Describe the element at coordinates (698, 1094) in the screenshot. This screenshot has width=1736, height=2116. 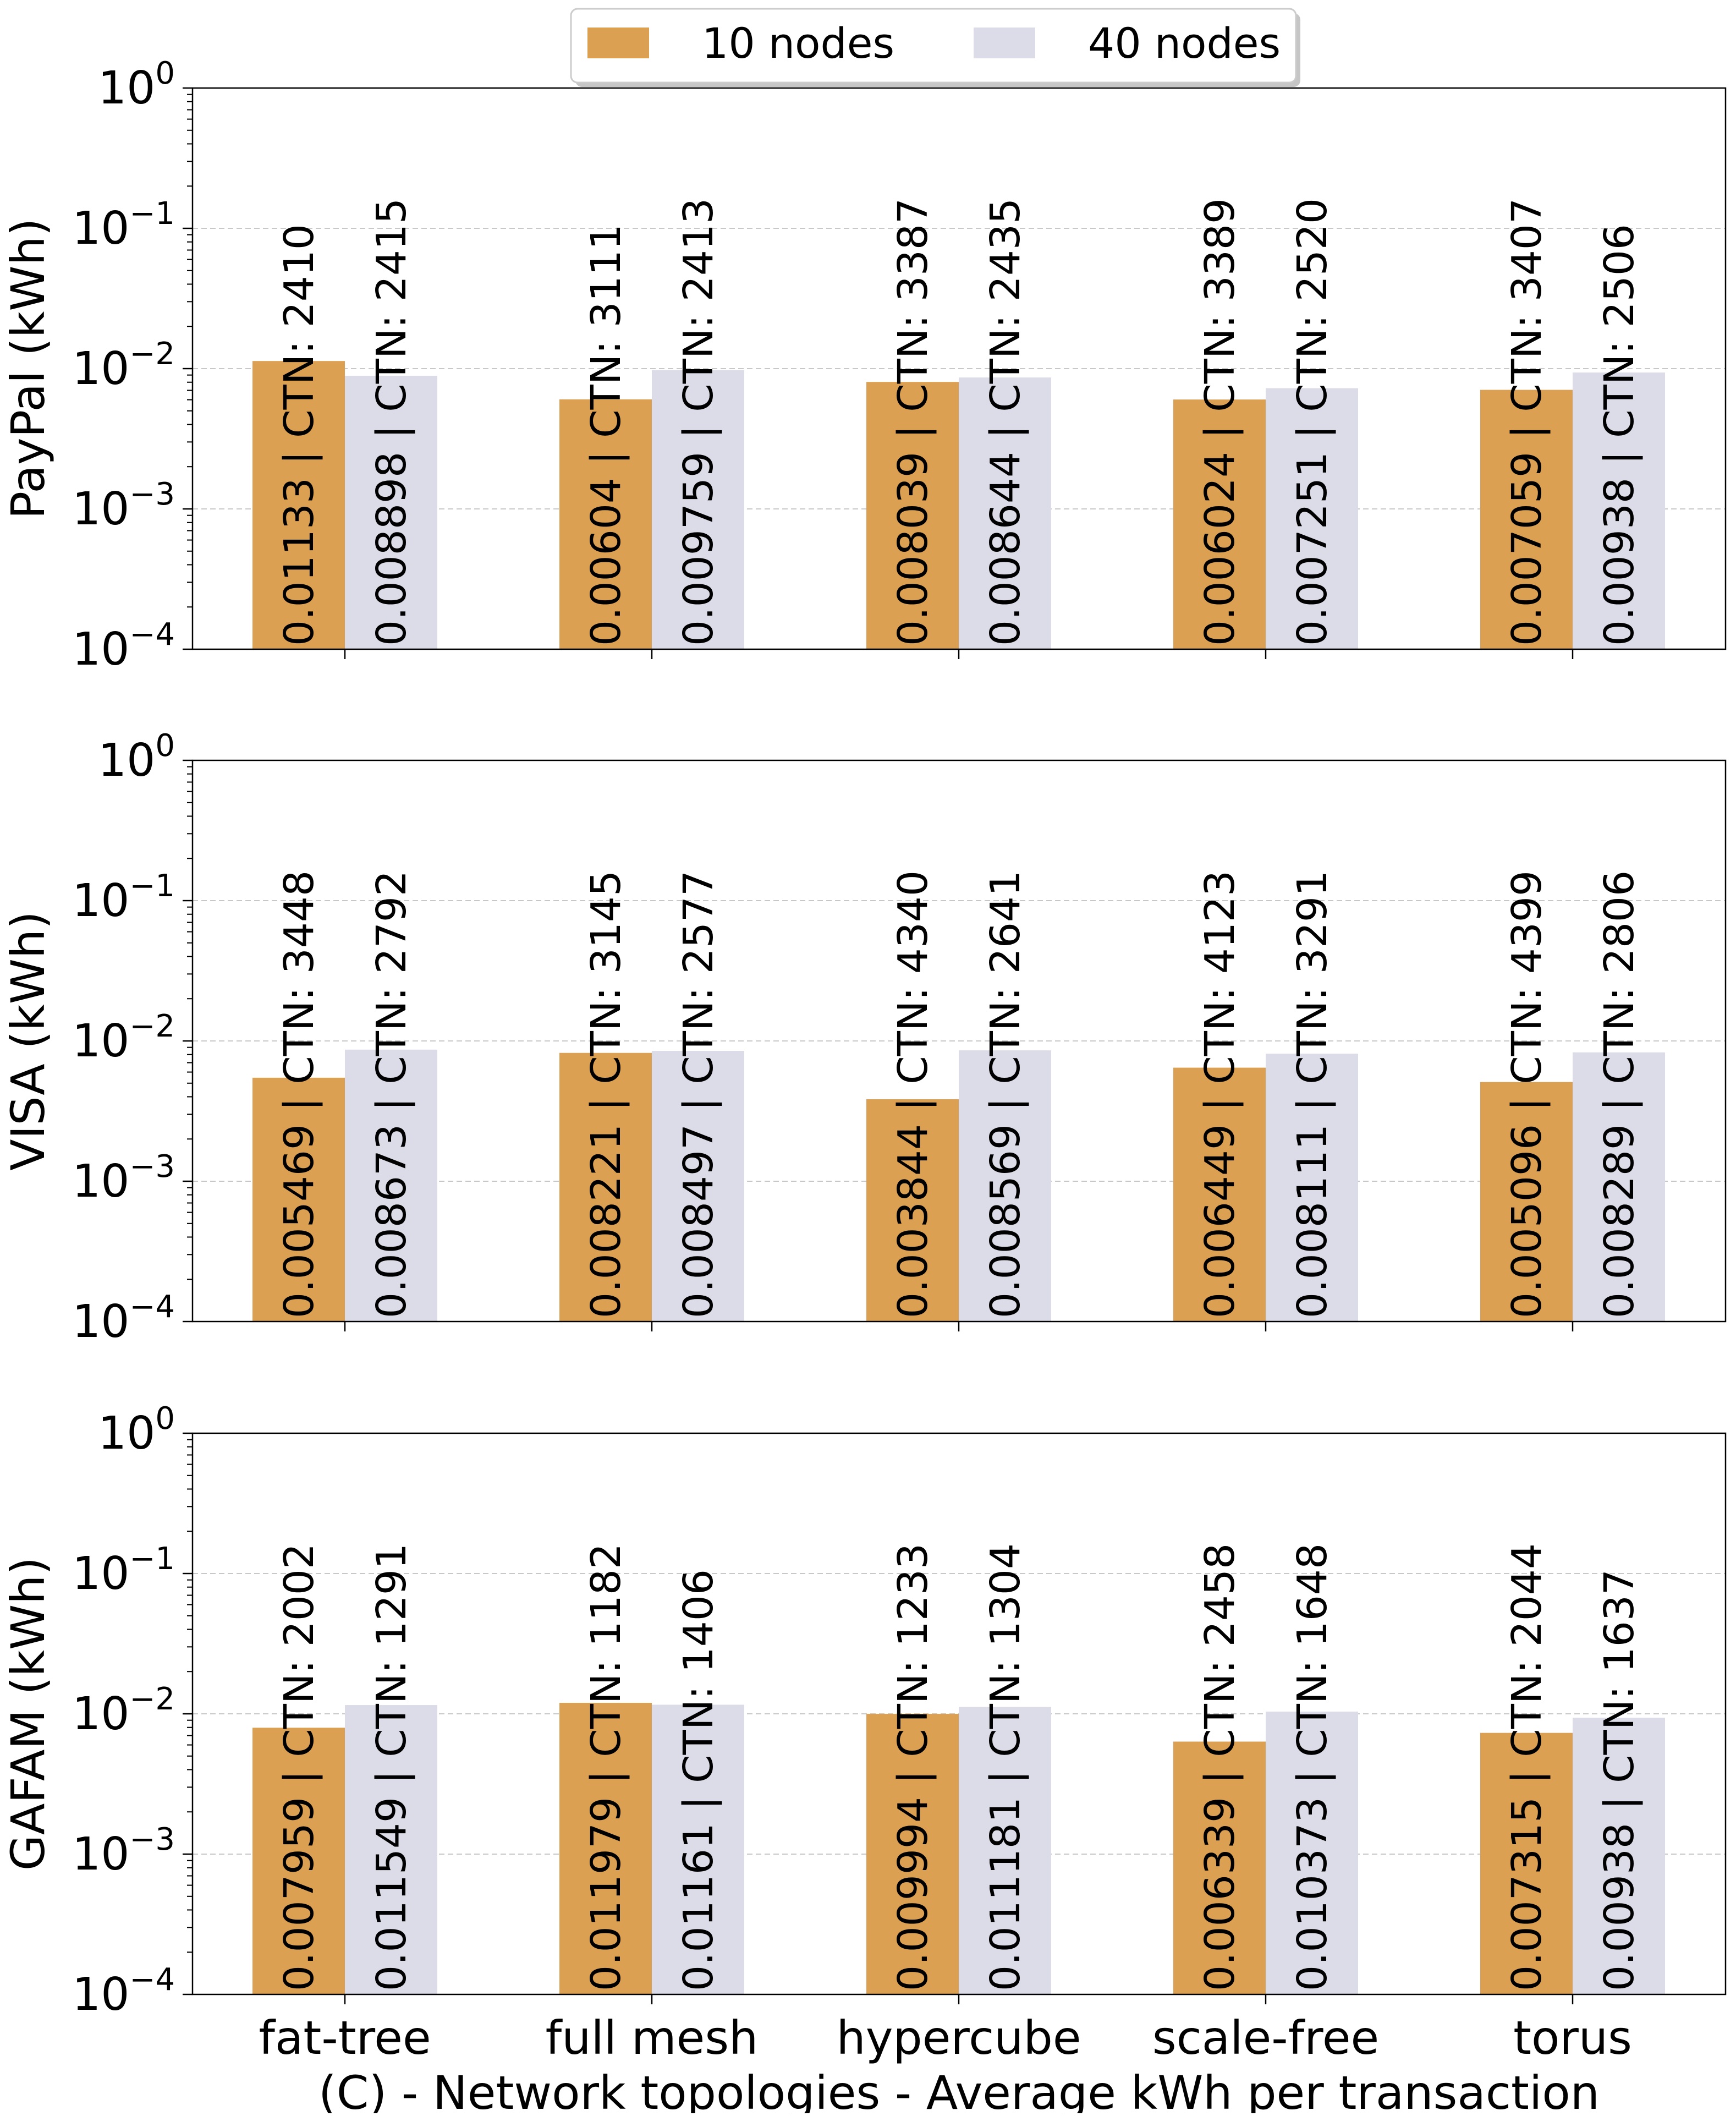
I see `bar-value-label: 0.008497 | CTN: 2577` at that location.